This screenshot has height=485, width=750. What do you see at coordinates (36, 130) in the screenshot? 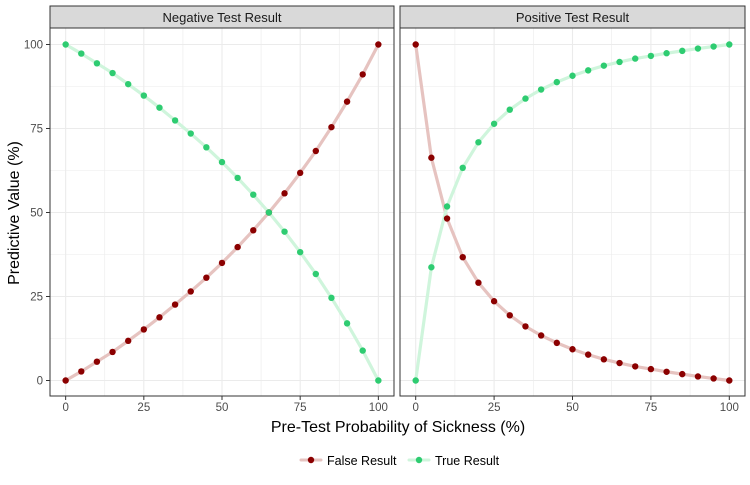
I see `y-tick-label: 75` at bounding box center [36, 130].